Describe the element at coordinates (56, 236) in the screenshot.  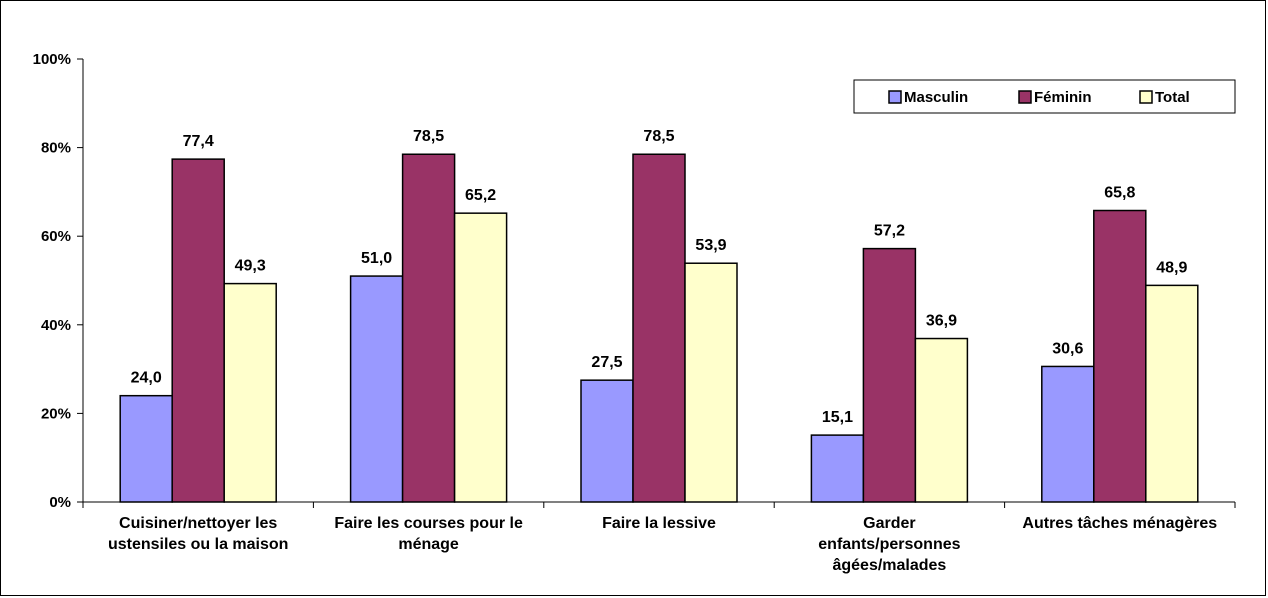
I see `y-tick-label: 60%` at that location.